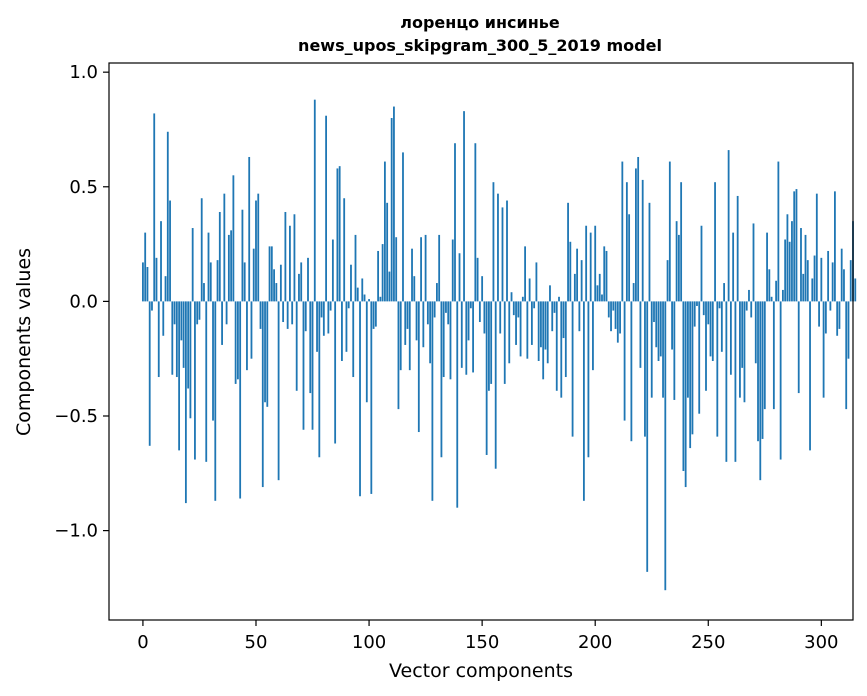  What do you see at coordinates (481, 671) in the screenshot?
I see `x-axis-label: Vector components` at bounding box center [481, 671].